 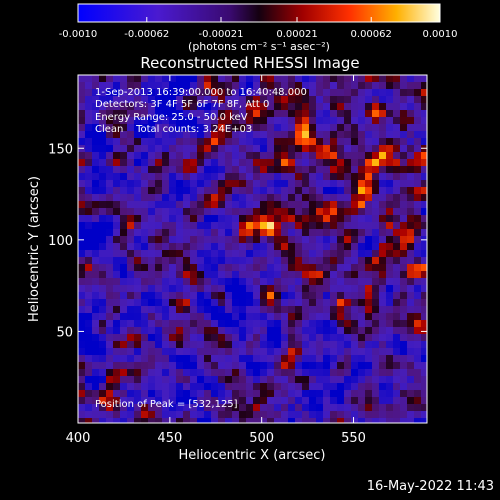 What do you see at coordinates (440, 34) in the screenshot?
I see `colorbar-tick-label: 0.0010` at bounding box center [440, 34].